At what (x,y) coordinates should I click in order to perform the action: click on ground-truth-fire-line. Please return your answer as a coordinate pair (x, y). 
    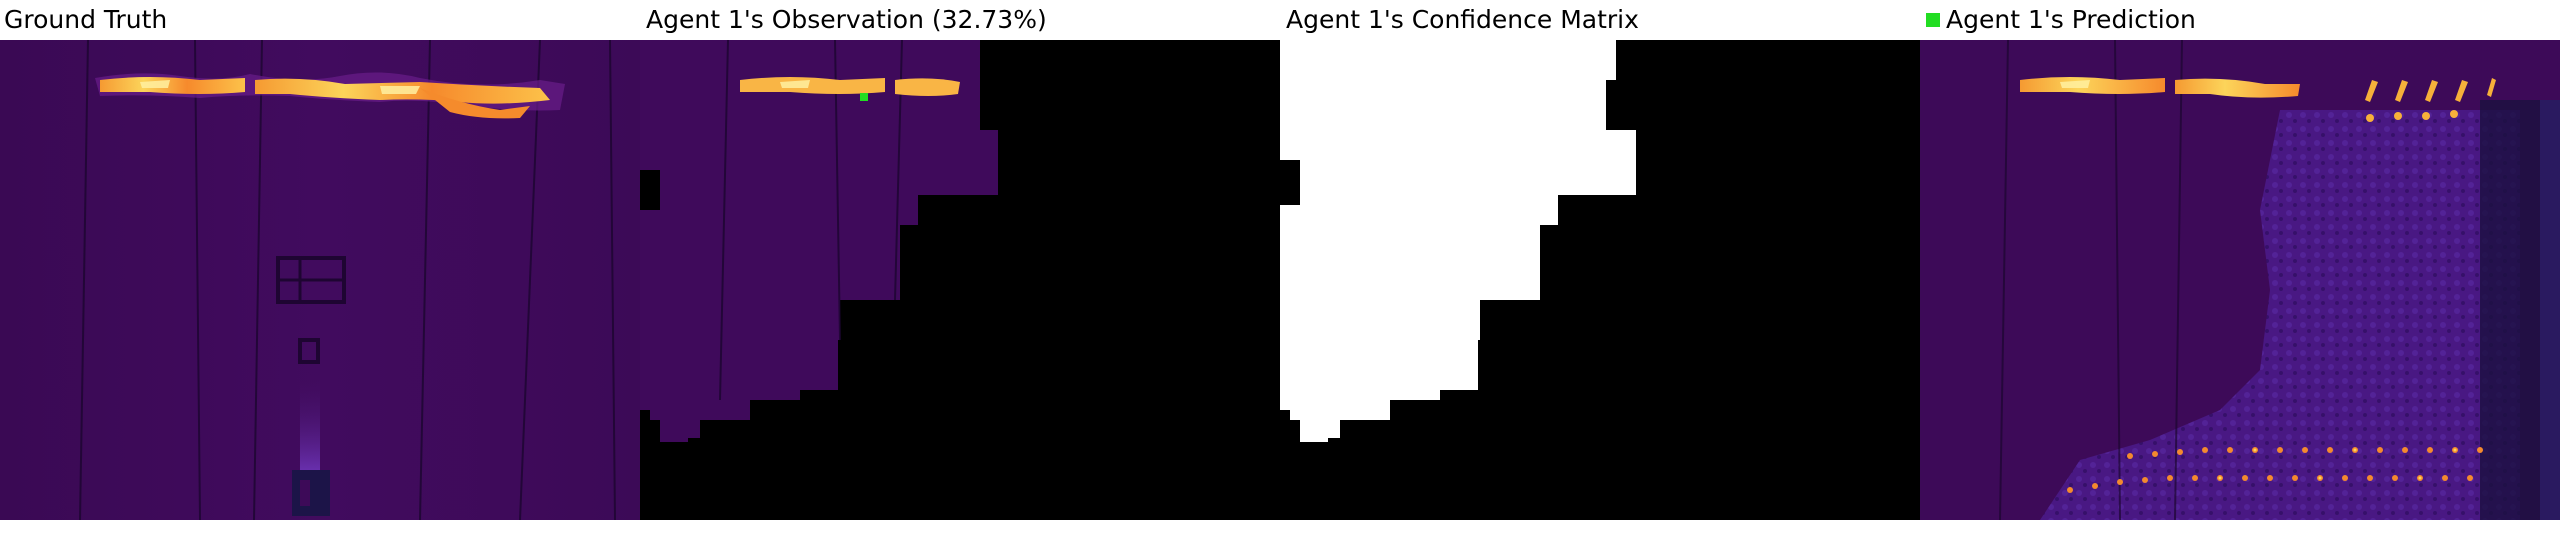
    Looking at the image, I should click on (330, 95).